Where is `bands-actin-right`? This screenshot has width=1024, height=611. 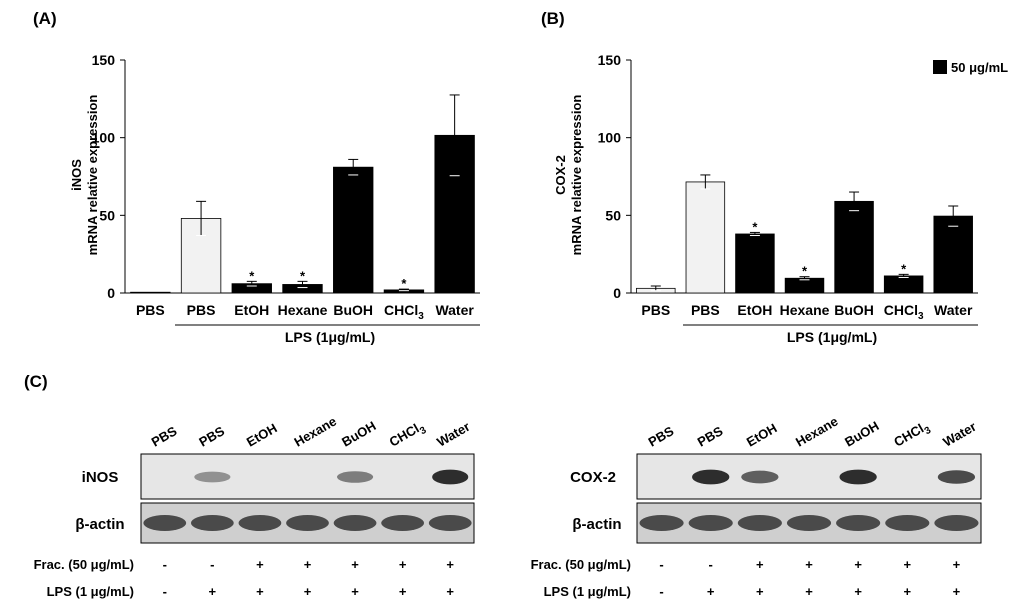 bands-actin-right is located at coordinates (809, 523).